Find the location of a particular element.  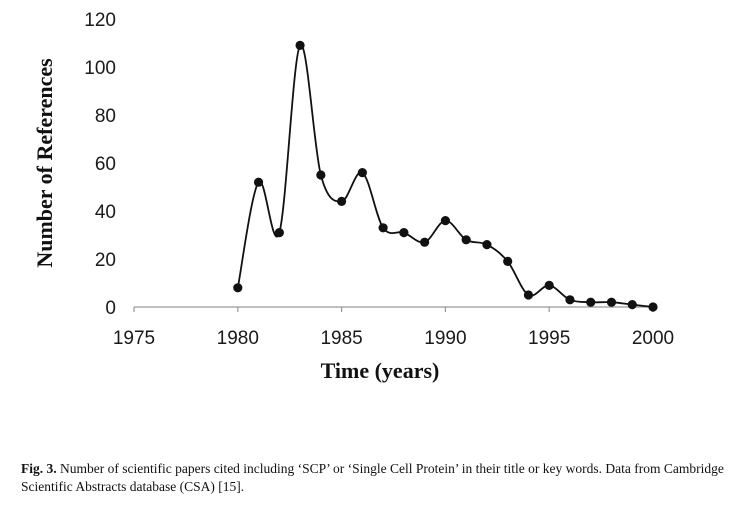

x-tick-label: 1995 is located at coordinates (549, 338).